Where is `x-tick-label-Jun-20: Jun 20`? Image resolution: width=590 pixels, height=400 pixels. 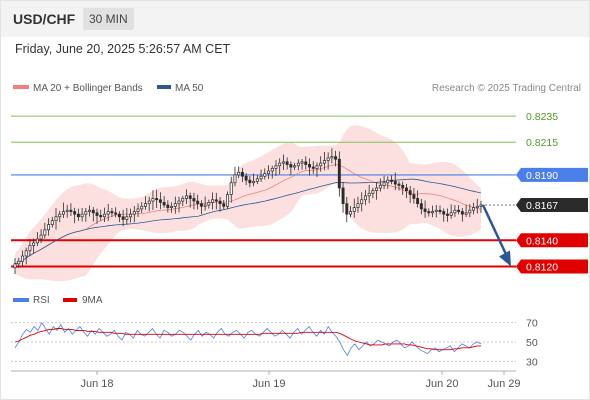 x-tick-label-Jun-20: Jun 20 is located at coordinates (441, 384).